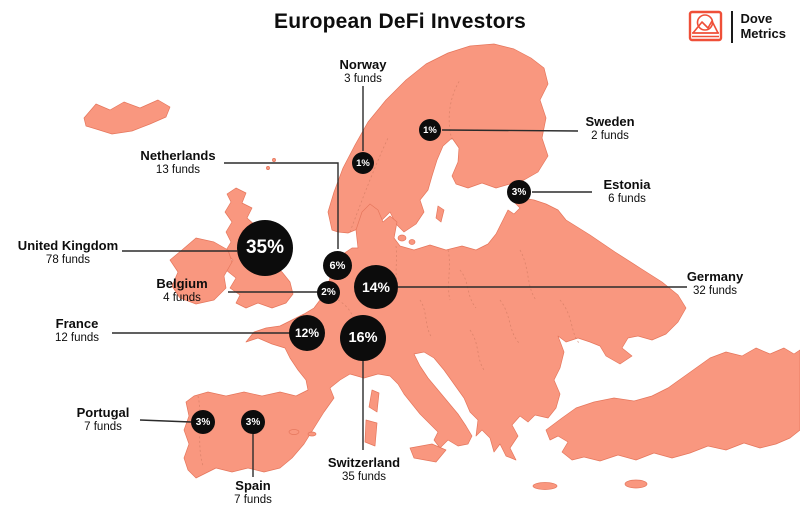 This screenshot has width=800, height=516. I want to click on bubble-spain: 3%, so click(253, 422).